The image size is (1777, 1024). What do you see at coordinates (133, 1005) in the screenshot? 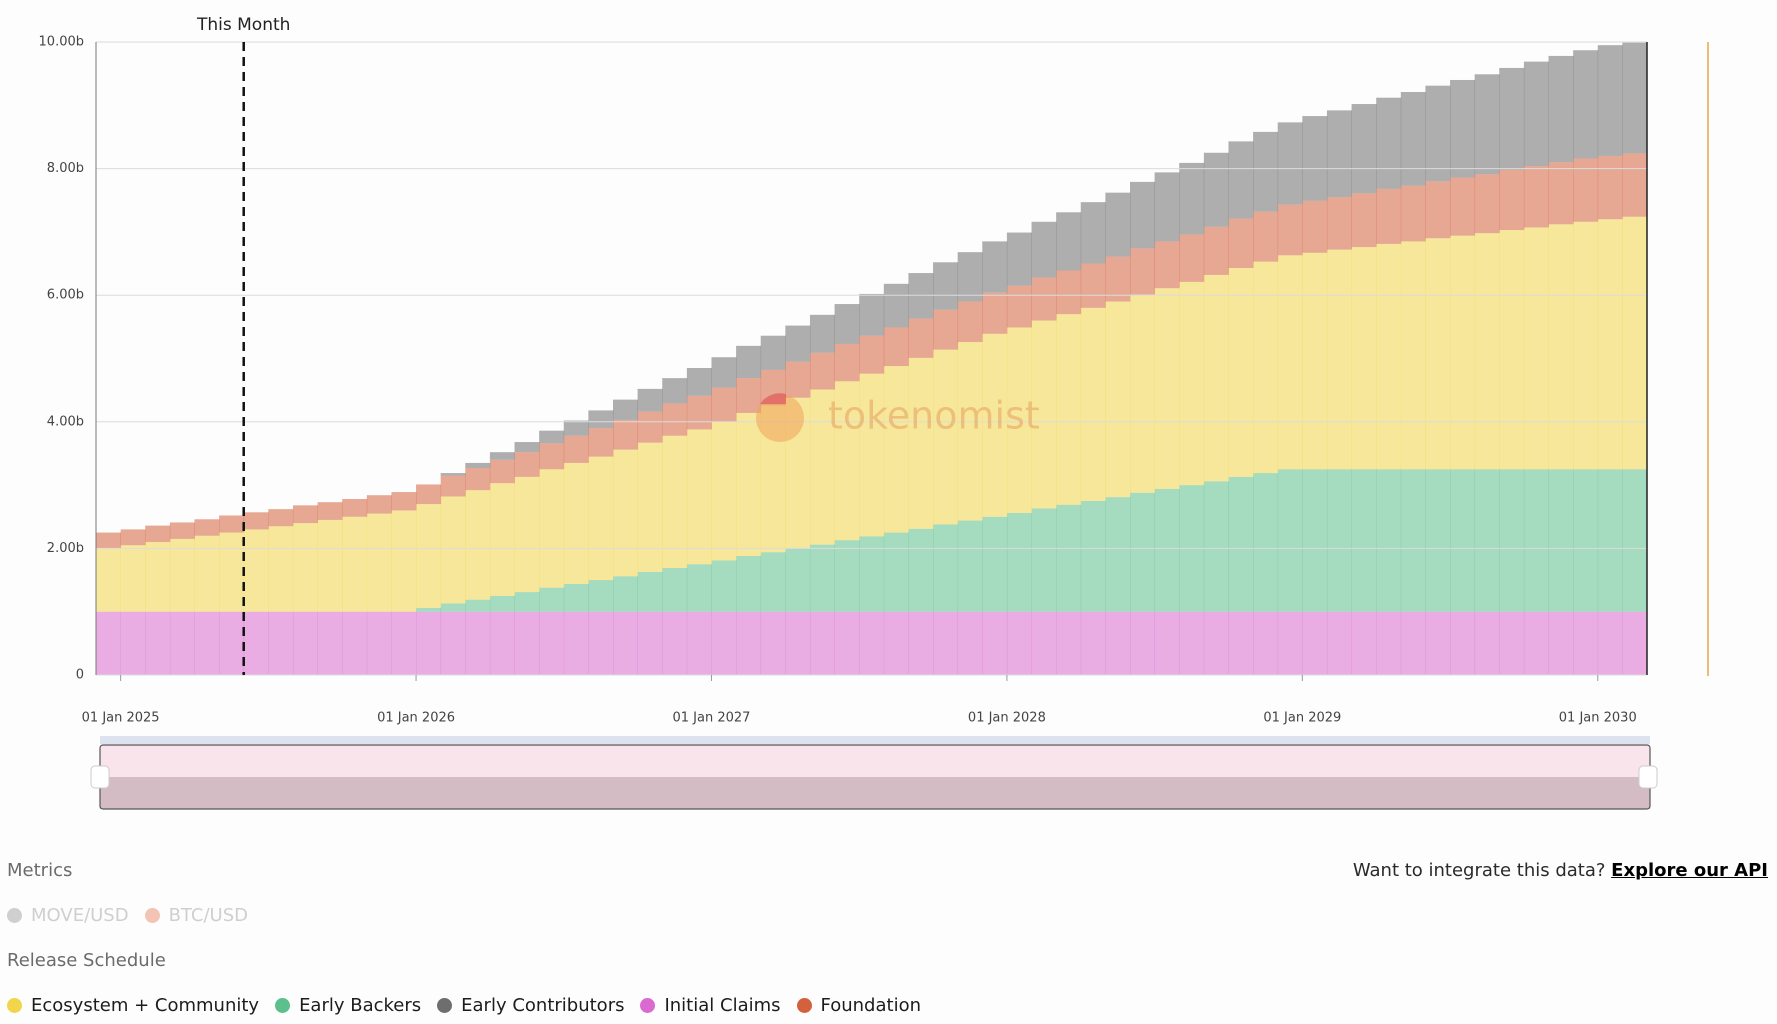
I see `legend-item: Ecosystem + Community` at bounding box center [133, 1005].